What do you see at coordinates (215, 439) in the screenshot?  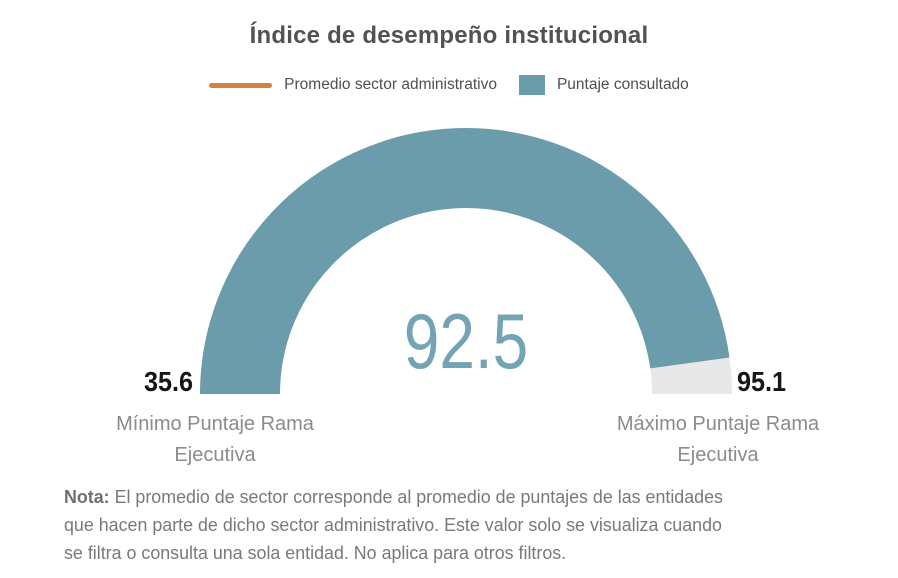 I see `gauge-min-label: Mínimo Puntaje Rama Ejecutiva` at bounding box center [215, 439].